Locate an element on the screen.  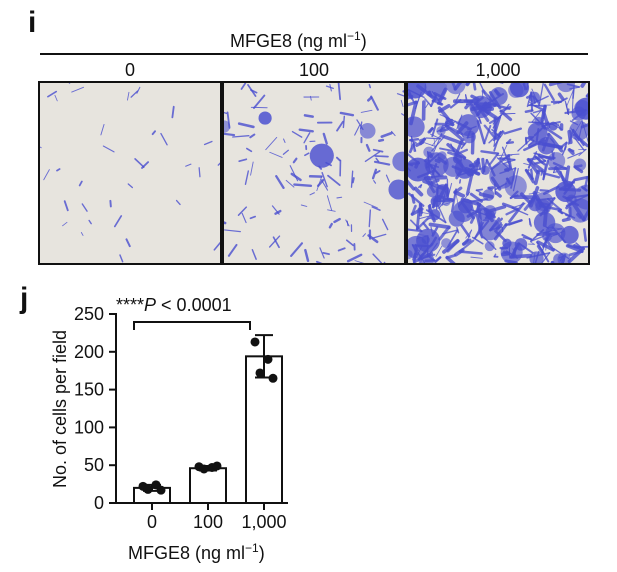
column-label-0: 0 is located at coordinates (129, 70).